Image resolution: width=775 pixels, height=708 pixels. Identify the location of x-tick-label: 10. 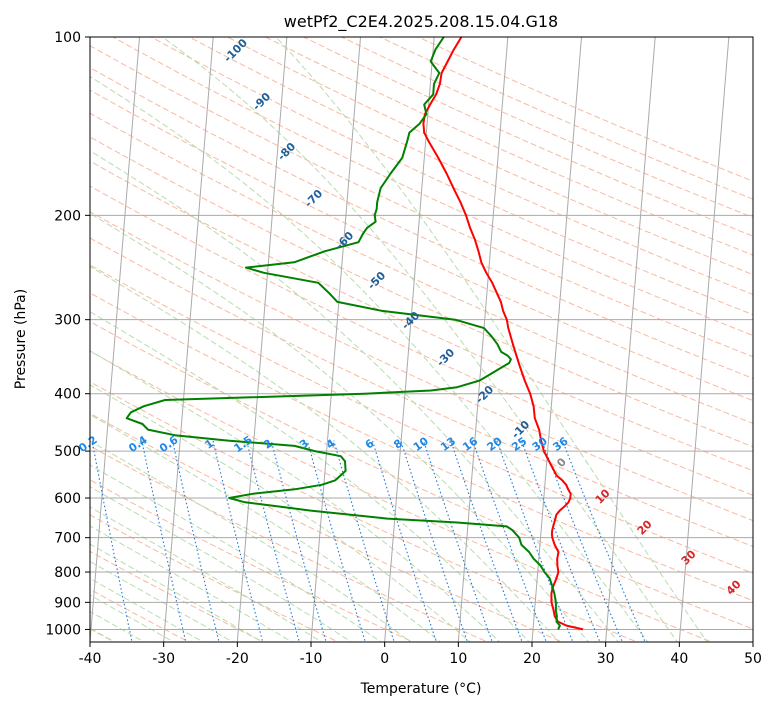
(458, 659).